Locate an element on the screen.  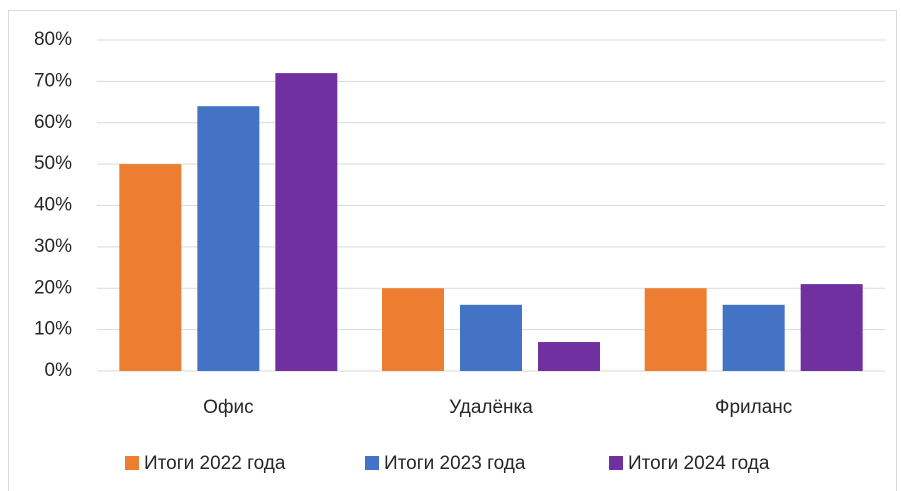
y-tick-label: 80% is located at coordinates (53, 39).